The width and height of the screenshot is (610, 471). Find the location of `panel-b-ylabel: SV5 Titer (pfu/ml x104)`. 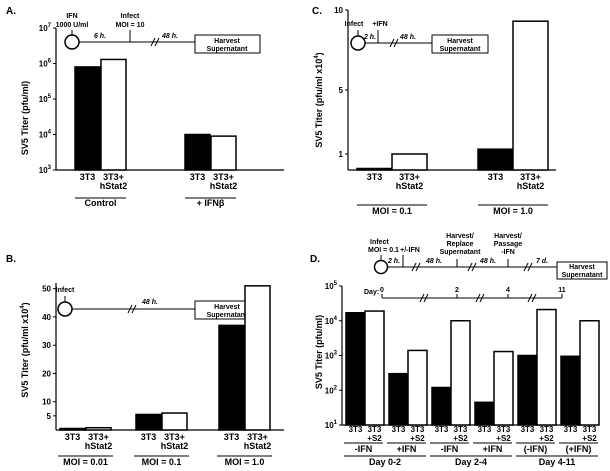

panel-b-ylabel: SV5 Titer (pfu/ml x104) is located at coordinates (25, 349).